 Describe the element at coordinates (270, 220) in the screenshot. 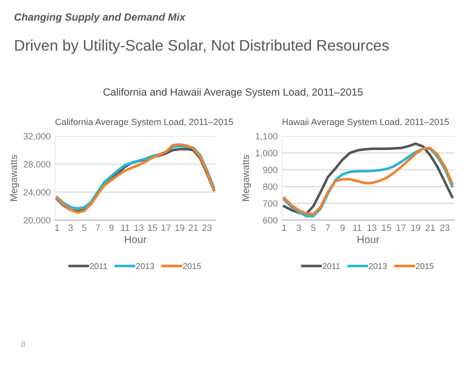

I see `y-tick-label: 600` at that location.